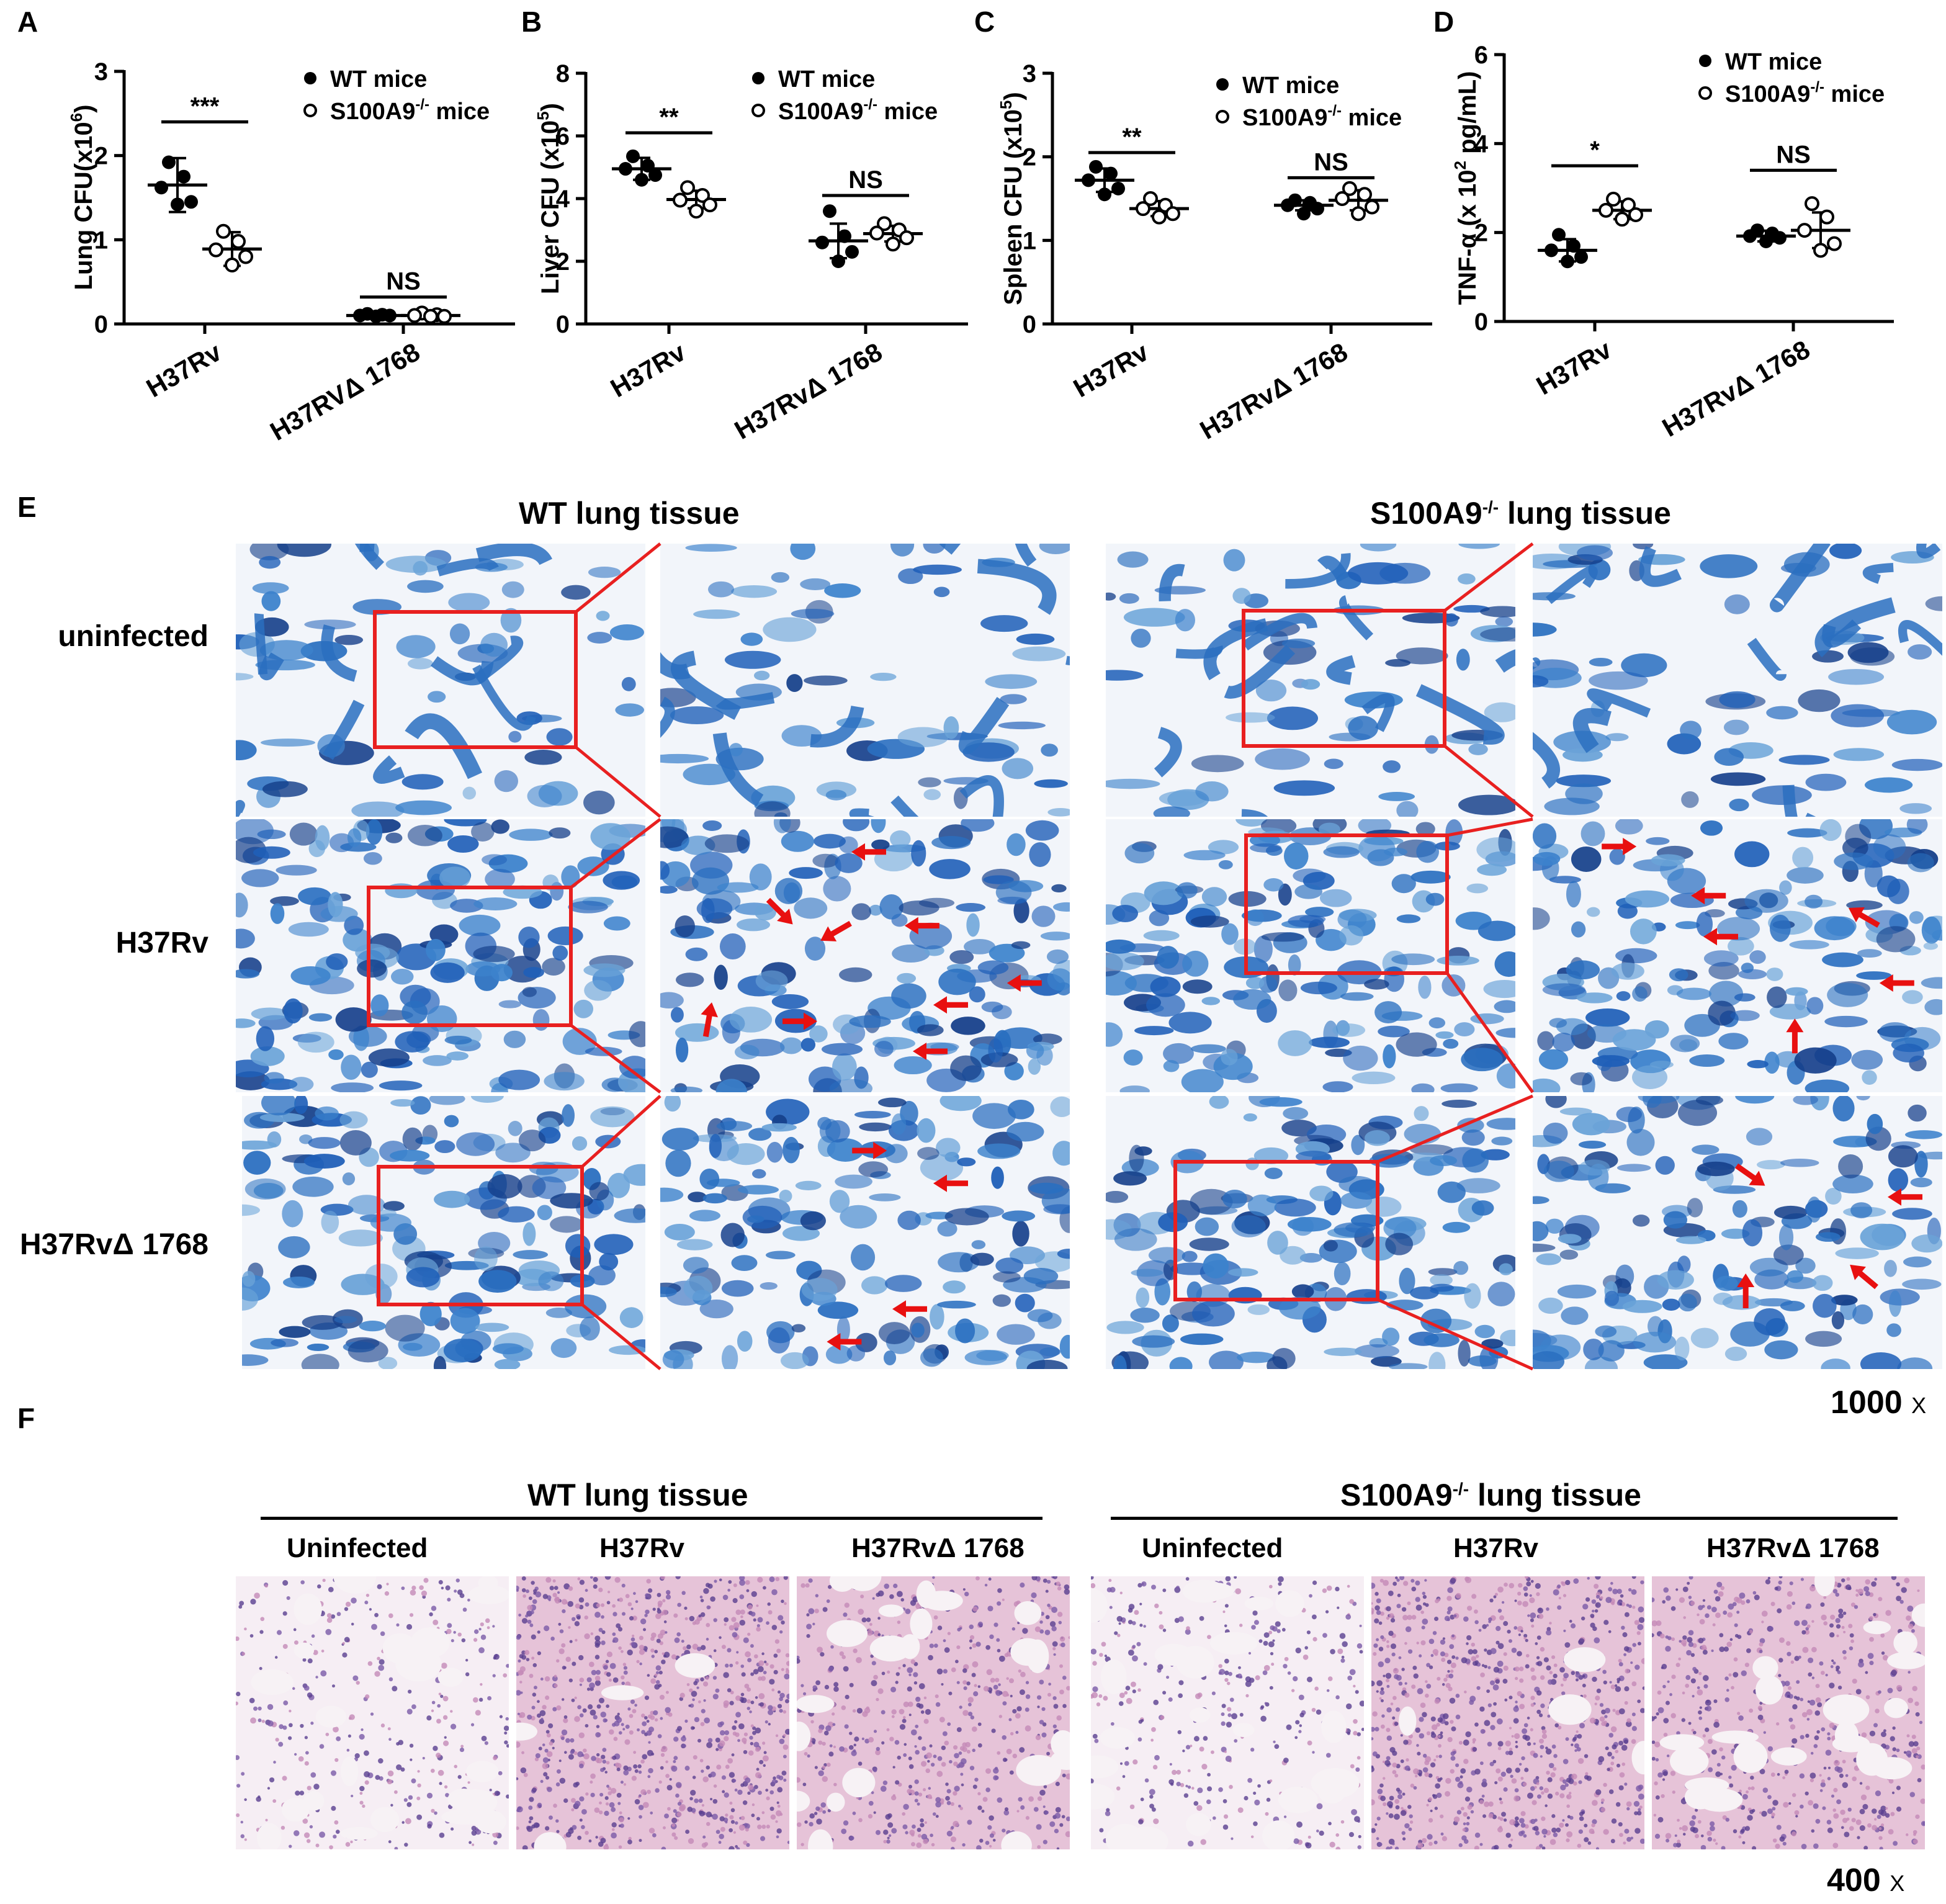  Describe the element at coordinates (357, 1548) in the screenshot. I see `f-col-label-1: Uninfected` at that location.